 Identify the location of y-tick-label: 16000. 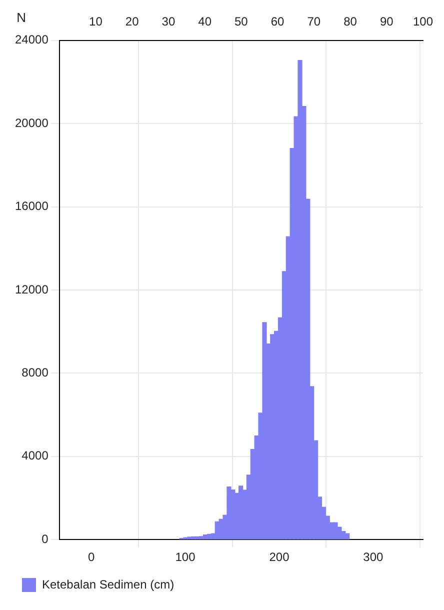
(31, 206).